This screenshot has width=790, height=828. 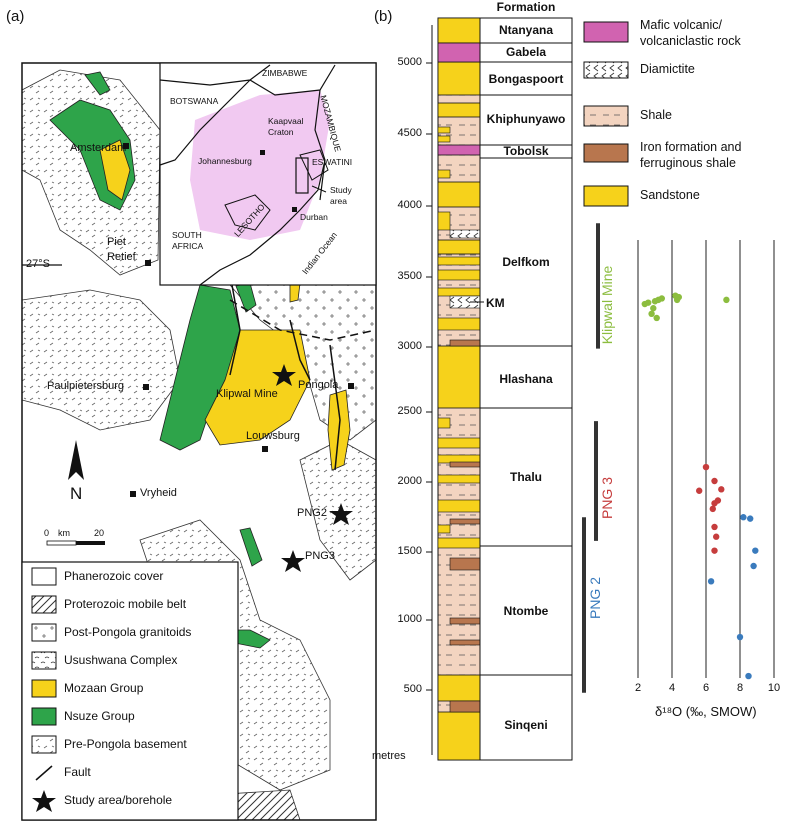 What do you see at coordinates (15, 16) in the screenshot?
I see `panel-a-label: (a)` at bounding box center [15, 16].